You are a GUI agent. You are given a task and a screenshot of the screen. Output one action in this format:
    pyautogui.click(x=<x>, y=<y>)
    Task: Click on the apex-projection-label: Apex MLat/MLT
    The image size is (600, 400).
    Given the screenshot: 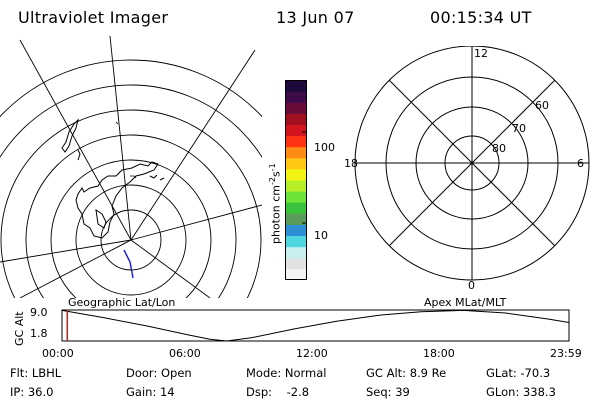 What is the action you would take?
    pyautogui.click(x=465, y=302)
    